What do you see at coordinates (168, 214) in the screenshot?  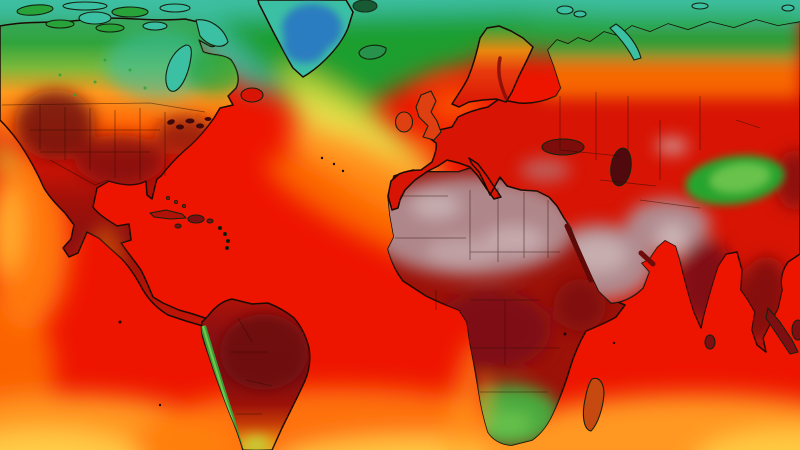 I see `cuba-island` at bounding box center [168, 214].